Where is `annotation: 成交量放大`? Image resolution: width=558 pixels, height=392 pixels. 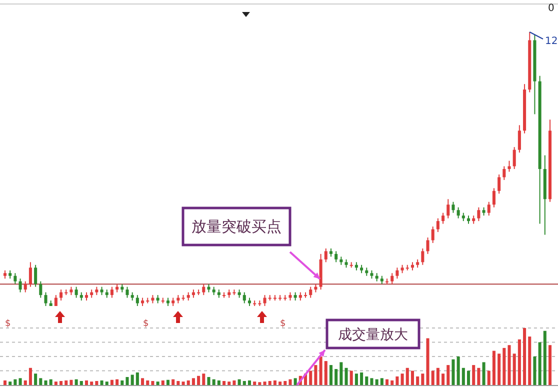 annotation: 成交量放大 is located at coordinates (373, 335).